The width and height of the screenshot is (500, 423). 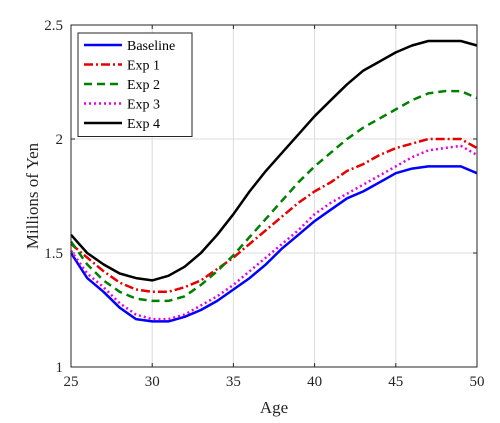 What do you see at coordinates (143, 66) in the screenshot?
I see `legend-label-1: Exp 1` at bounding box center [143, 66].